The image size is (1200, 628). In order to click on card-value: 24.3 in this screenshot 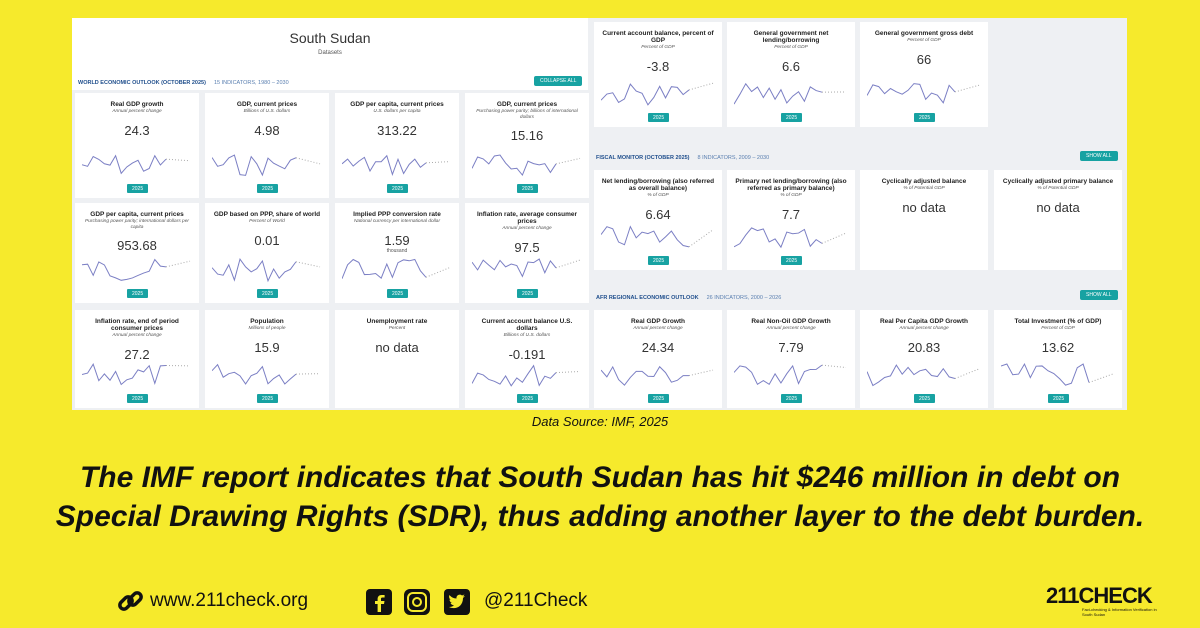, I will do `click(137, 130)`.